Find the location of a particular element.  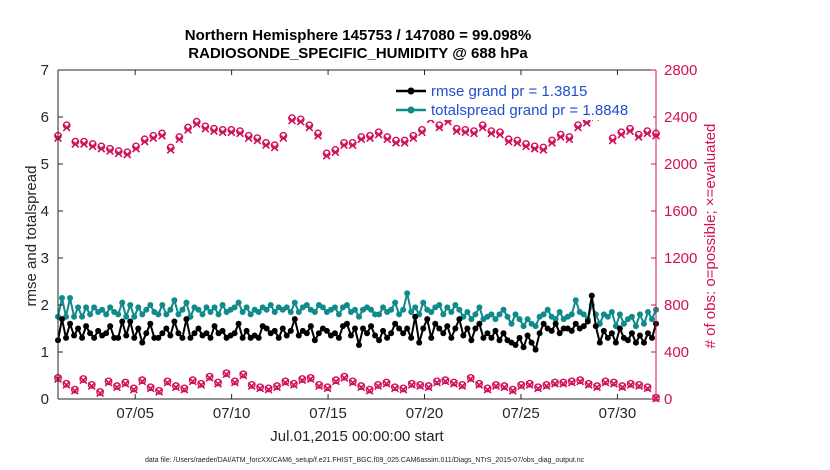

chart-title-line2: RADIOSONDE_SPECIFIC_HUMIDITY @ 688 hPa is located at coordinates (358, 53).